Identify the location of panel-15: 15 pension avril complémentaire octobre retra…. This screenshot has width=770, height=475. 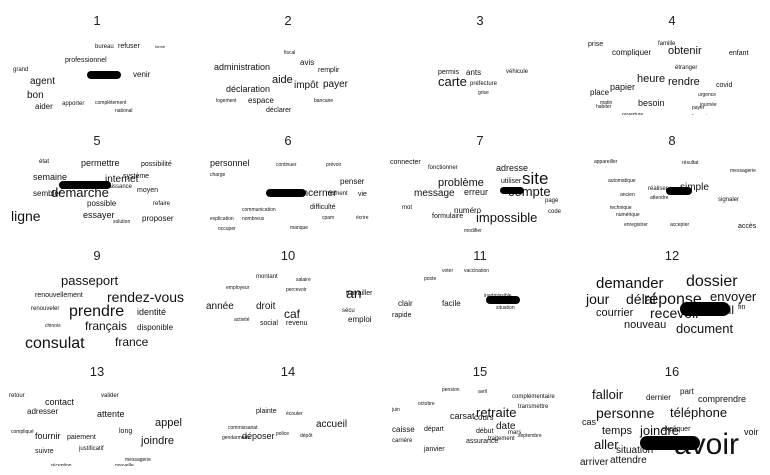
(480, 411).